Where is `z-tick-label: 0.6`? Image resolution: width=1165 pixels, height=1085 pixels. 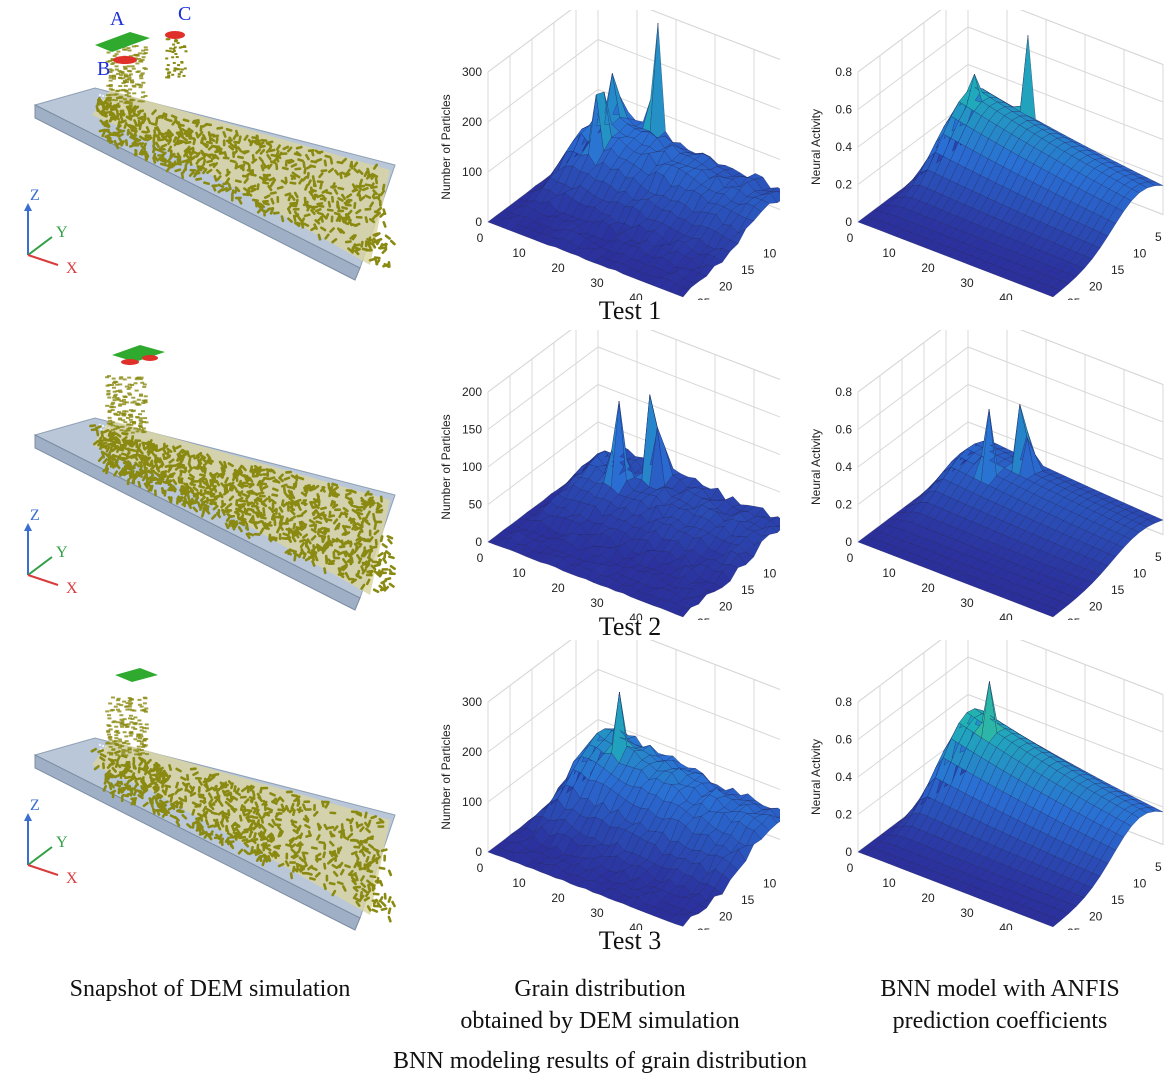 z-tick-label: 0.6 is located at coordinates (843, 110).